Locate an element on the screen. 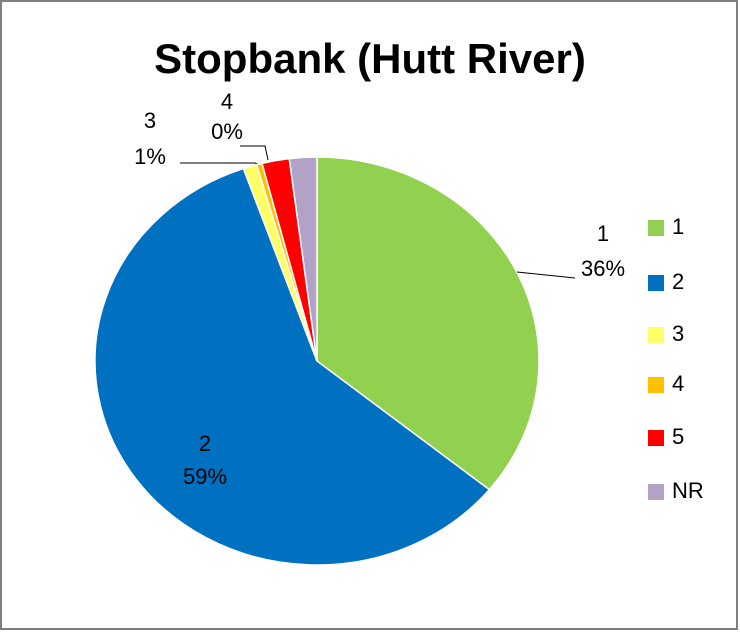 The width and height of the screenshot is (740, 632). chart-title: Stopbank (Hutt River) is located at coordinates (370, 58).